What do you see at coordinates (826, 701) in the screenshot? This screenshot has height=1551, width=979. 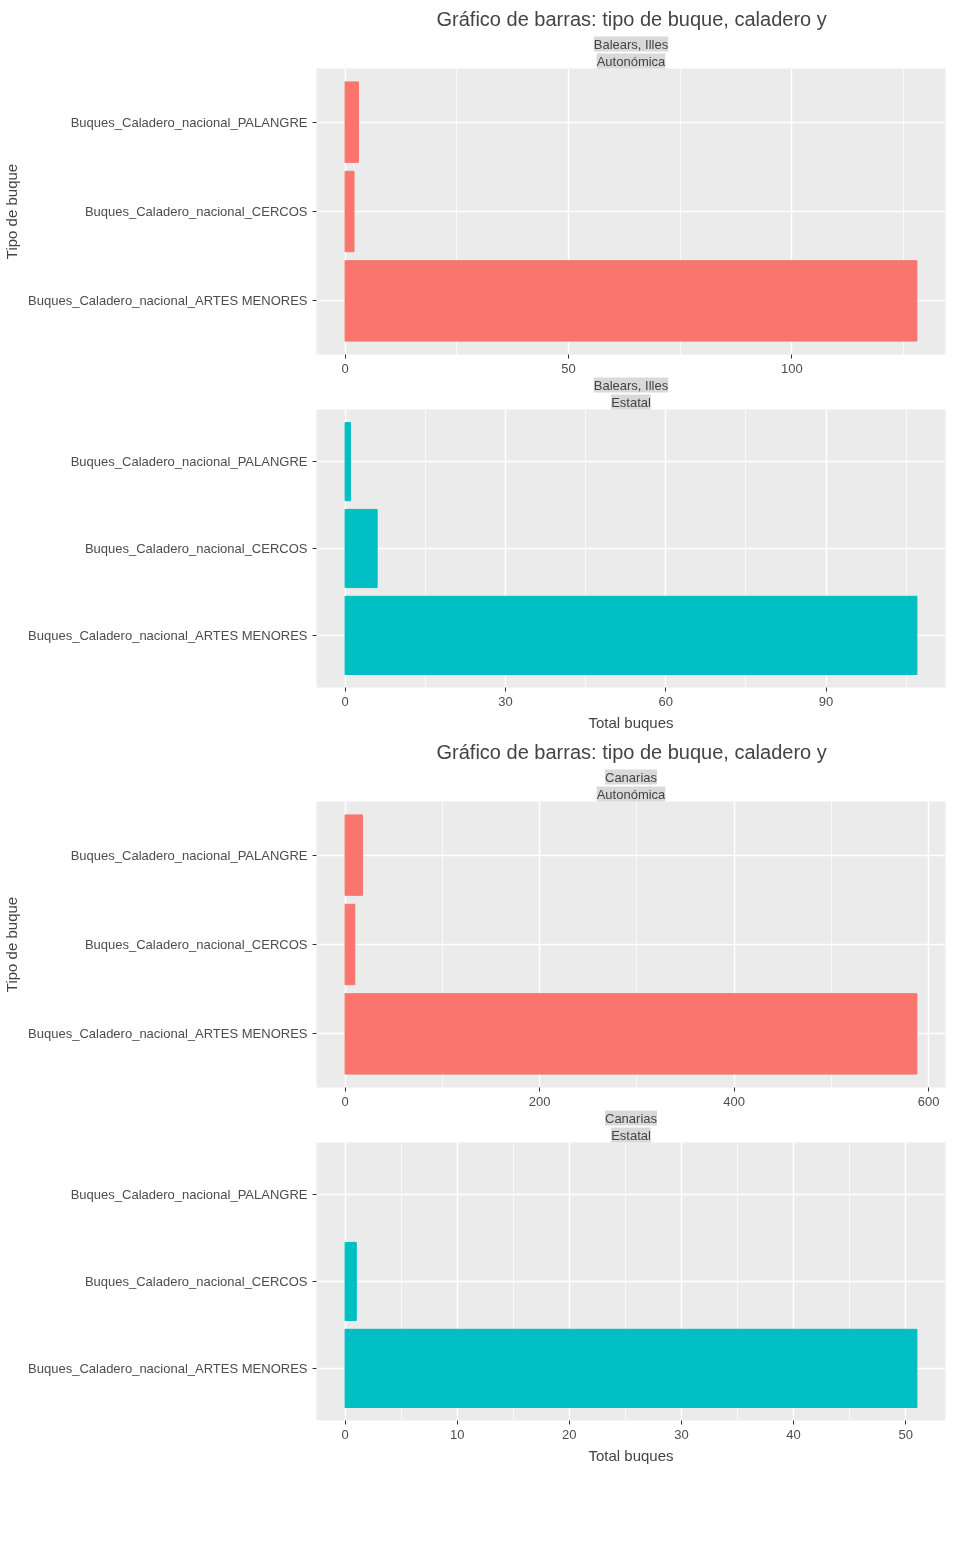 I see `x-tick-label: 90` at bounding box center [826, 701].